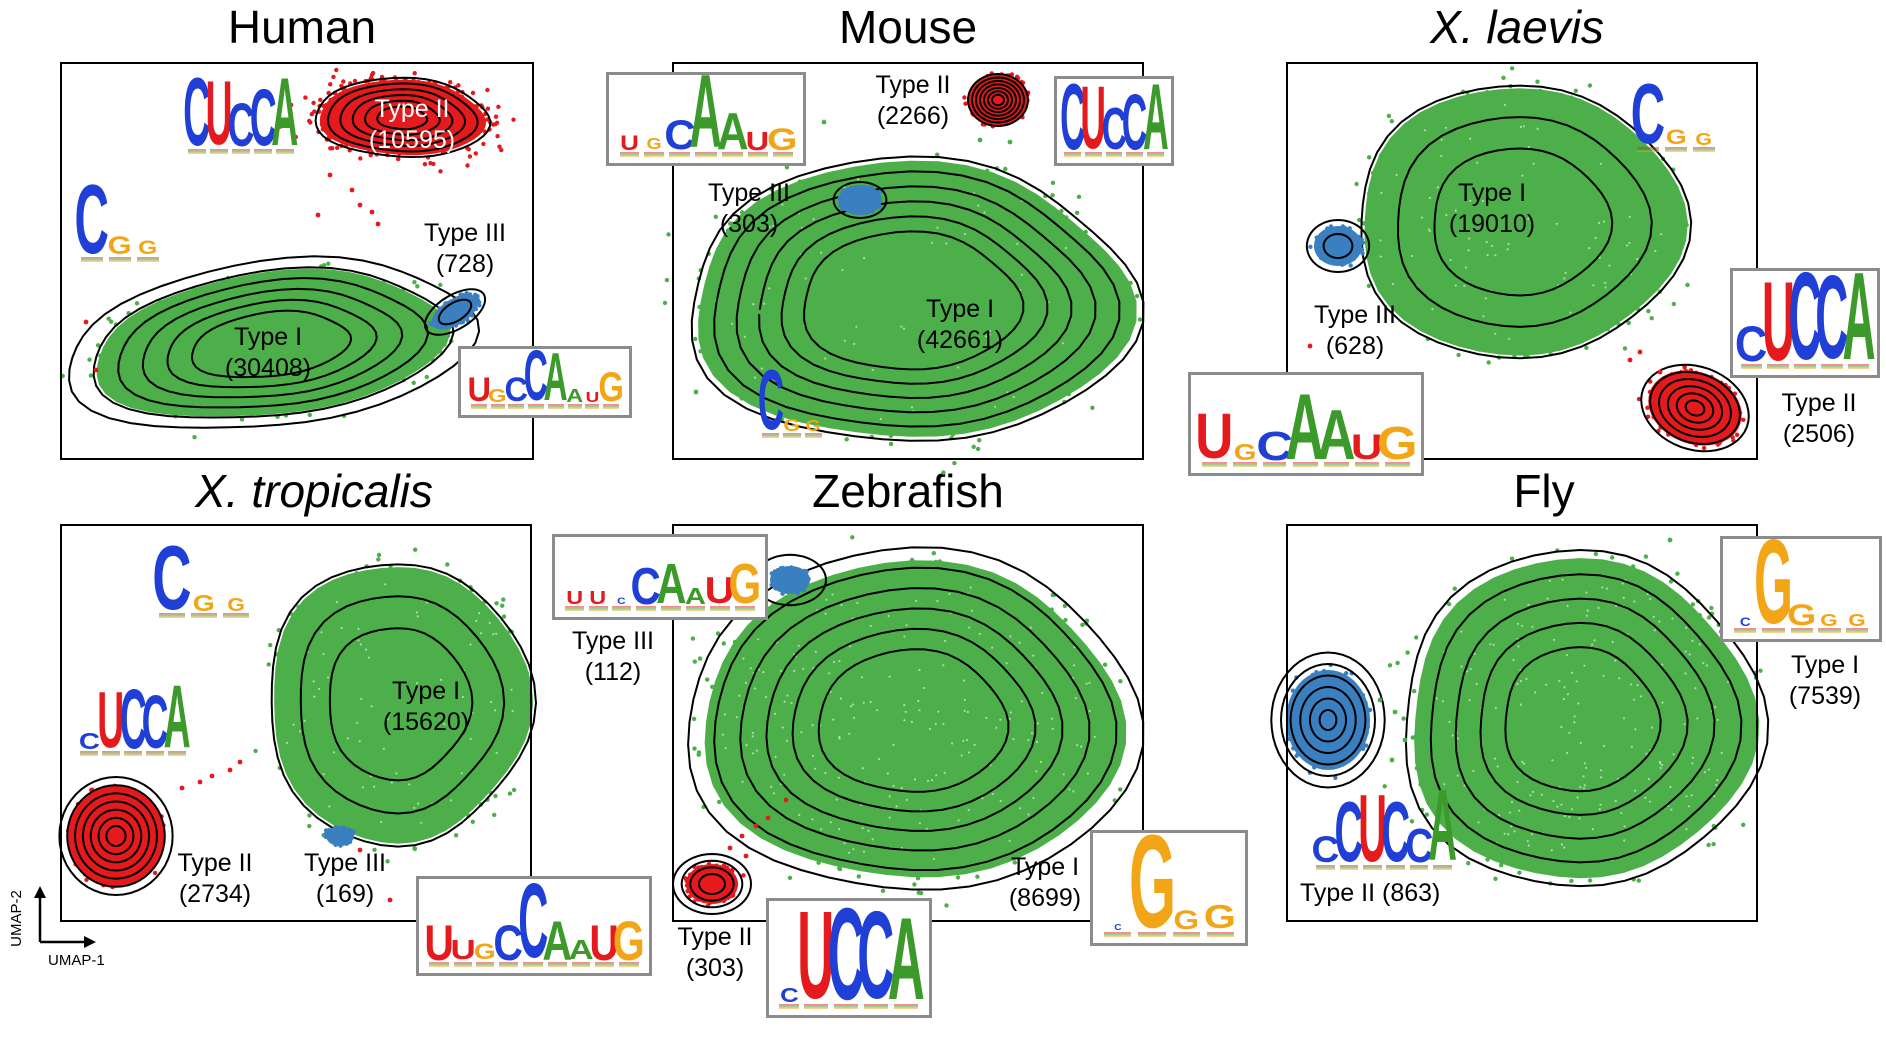 The height and width of the screenshot is (1040, 1886). I want to click on mouse-strays, so click(853, 257).